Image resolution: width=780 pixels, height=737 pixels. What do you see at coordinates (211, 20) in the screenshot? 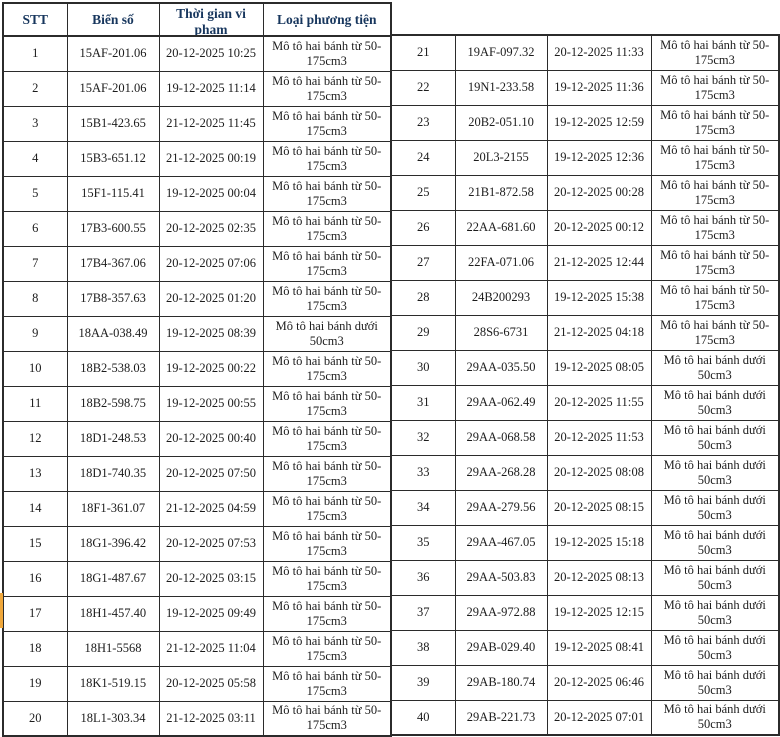
I see `column-header-time-label: Thời gian vi phạm` at bounding box center [211, 20].